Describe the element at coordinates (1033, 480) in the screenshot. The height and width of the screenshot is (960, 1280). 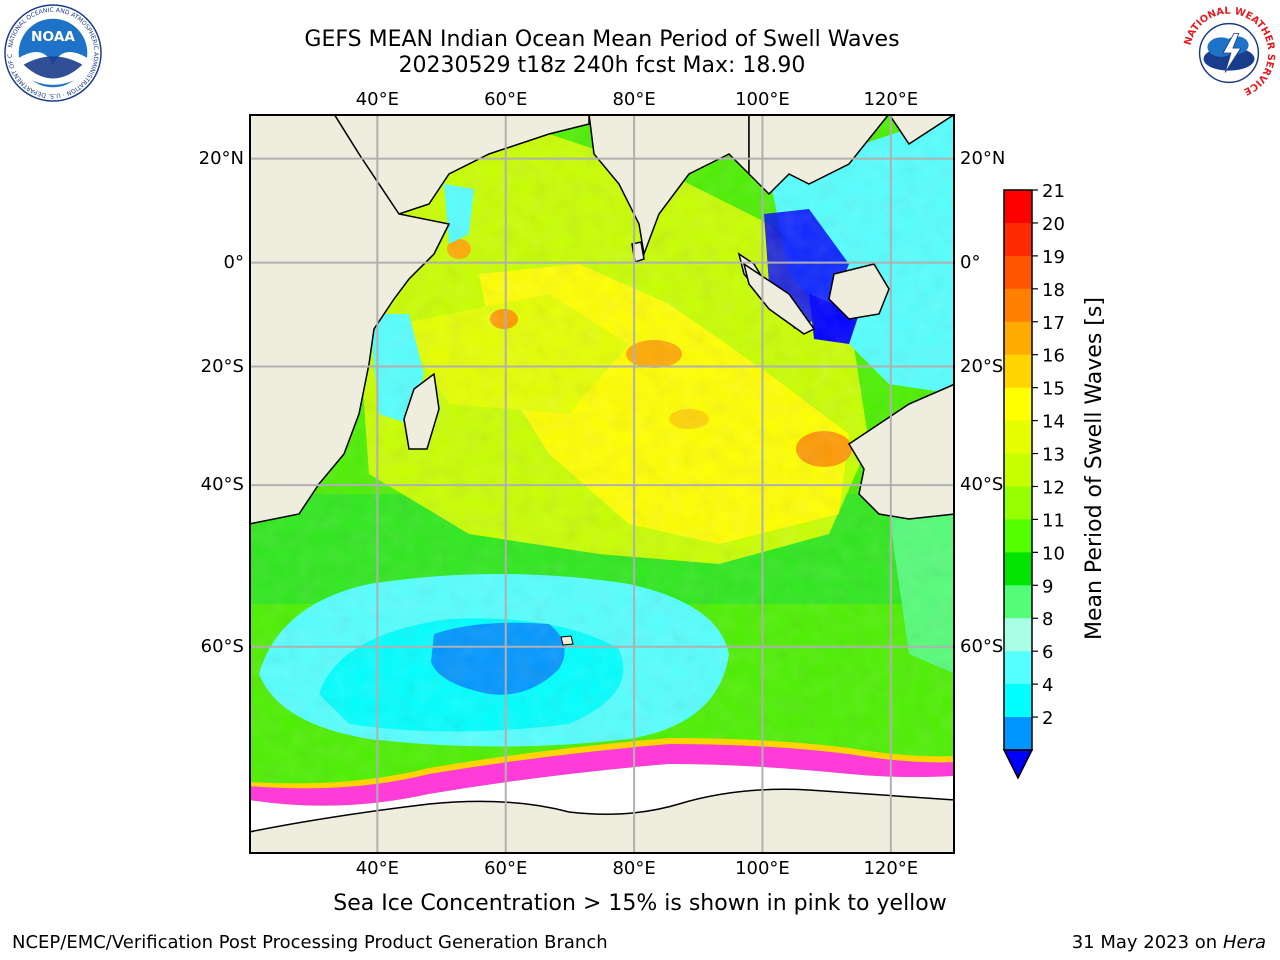
I see `colorbar: 21 20 19 18 17 16 15 14 13 12 11 10 9 8 6 4 2` at that location.